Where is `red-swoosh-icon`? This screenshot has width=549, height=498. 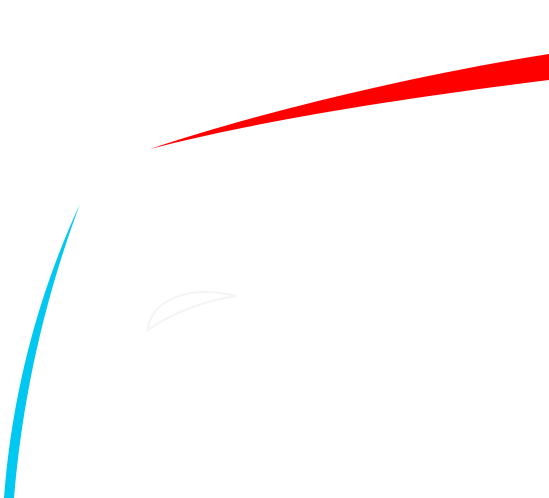
red-swoosh-icon is located at coordinates (349, 101).